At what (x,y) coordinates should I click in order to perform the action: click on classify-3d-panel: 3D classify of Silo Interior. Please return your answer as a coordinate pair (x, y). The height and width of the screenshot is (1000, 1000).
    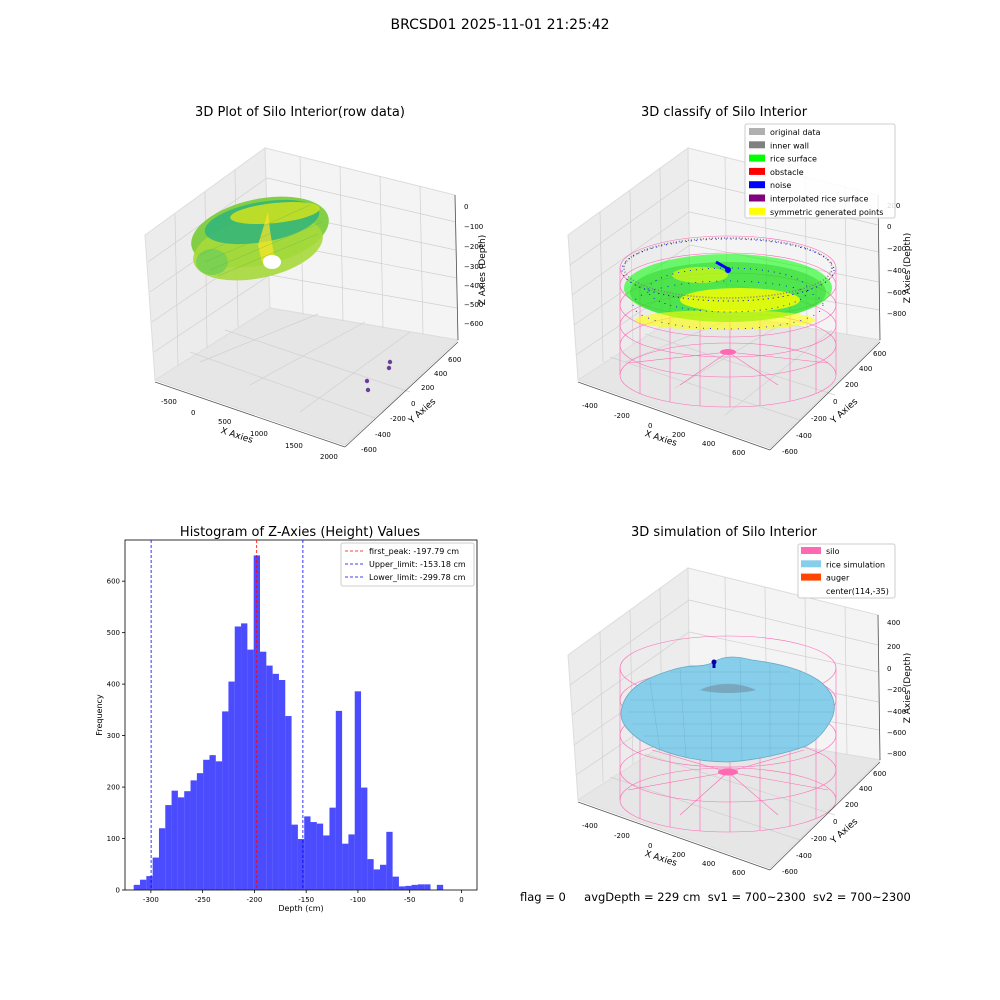
    Looking at the image, I should click on (740, 281).